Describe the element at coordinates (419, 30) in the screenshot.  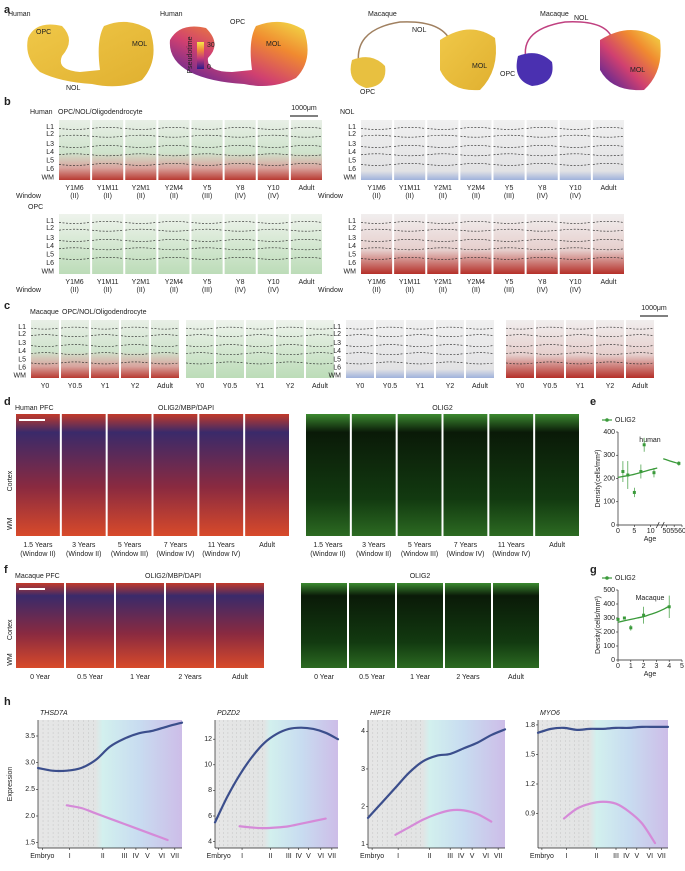
I see `cluster-label: NOL` at that location.